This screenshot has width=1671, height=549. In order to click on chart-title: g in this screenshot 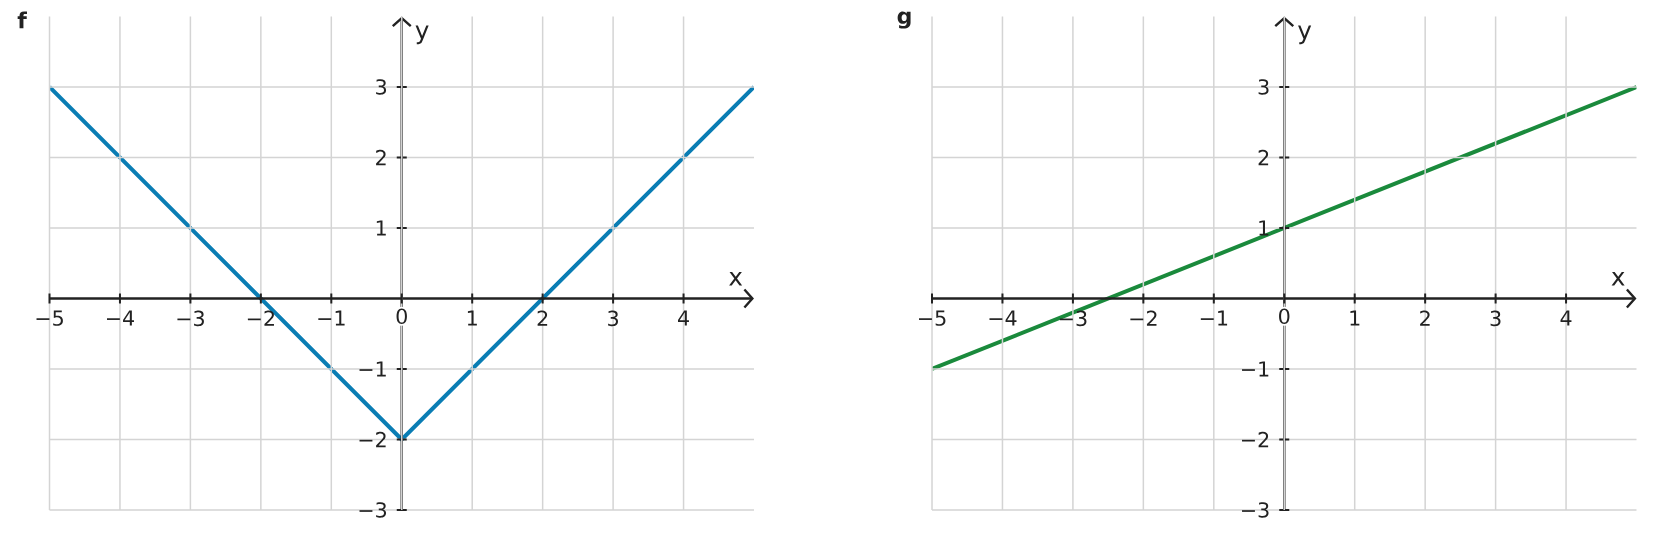, I will do `click(904, 20)`.